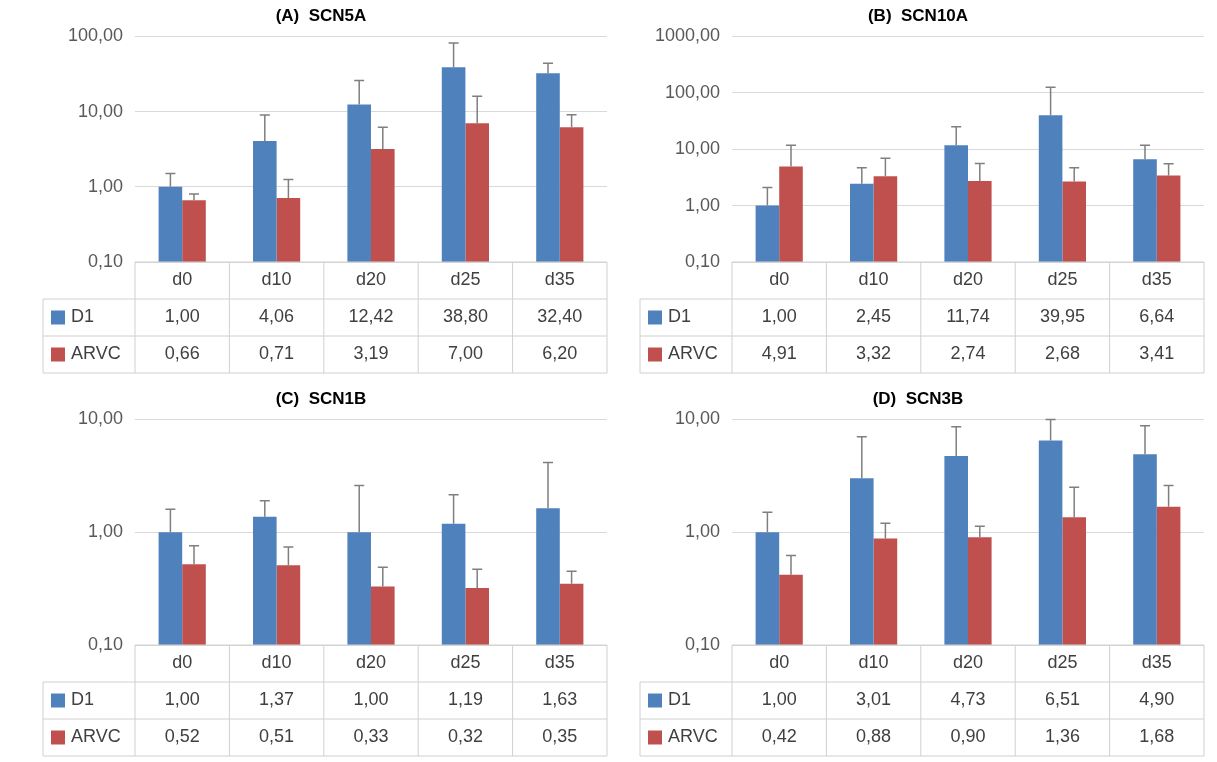 The height and width of the screenshot is (762, 1217). Describe the element at coordinates (465, 353) in the screenshot. I see `data-label: 7,00` at that location.